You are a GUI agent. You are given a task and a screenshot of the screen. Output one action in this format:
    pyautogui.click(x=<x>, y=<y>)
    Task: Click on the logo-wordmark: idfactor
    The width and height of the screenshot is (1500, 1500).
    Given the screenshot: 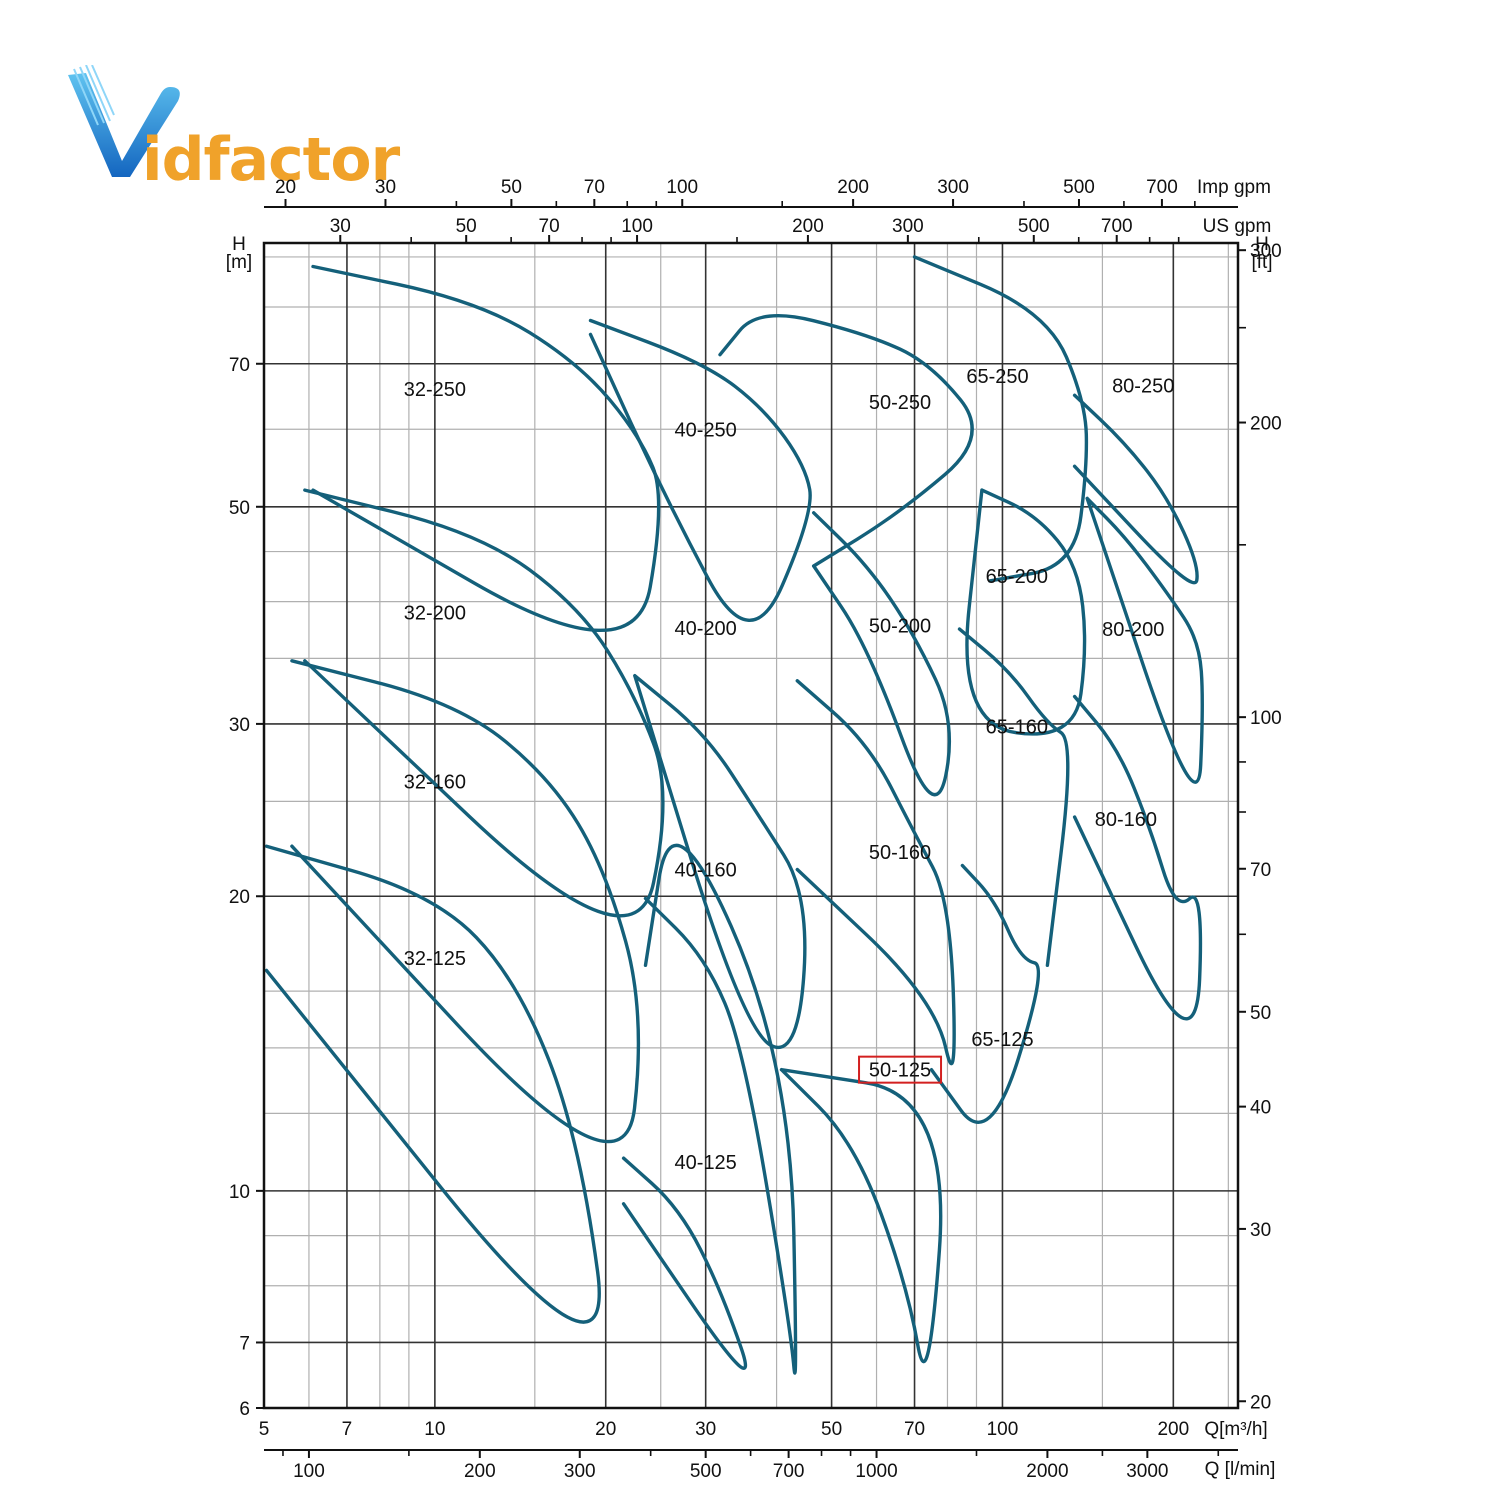 What is the action you would take?
    pyautogui.click(x=271, y=160)
    